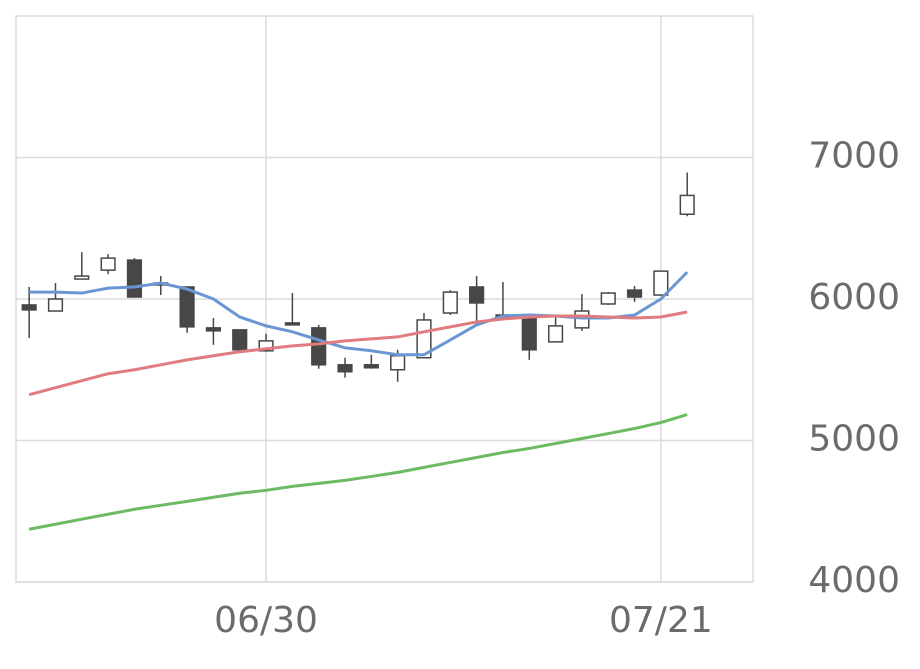 The height and width of the screenshot is (669, 920). Describe the element at coordinates (854, 580) in the screenshot. I see `y-tick-label: 4000` at that location.